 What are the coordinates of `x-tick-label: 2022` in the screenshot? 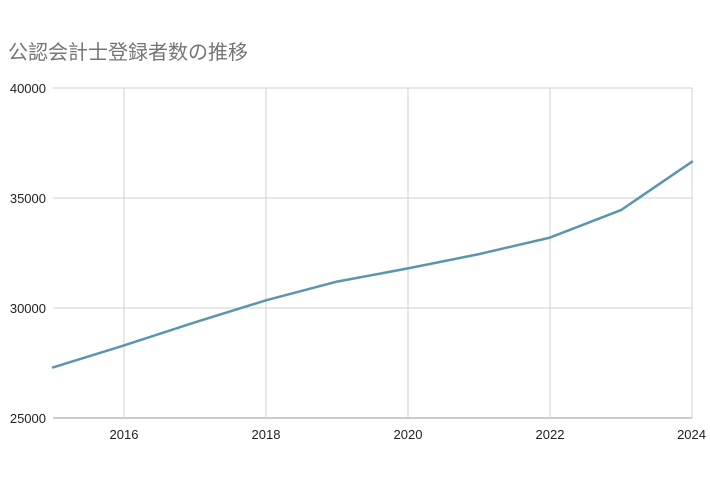 It's located at (550, 434).